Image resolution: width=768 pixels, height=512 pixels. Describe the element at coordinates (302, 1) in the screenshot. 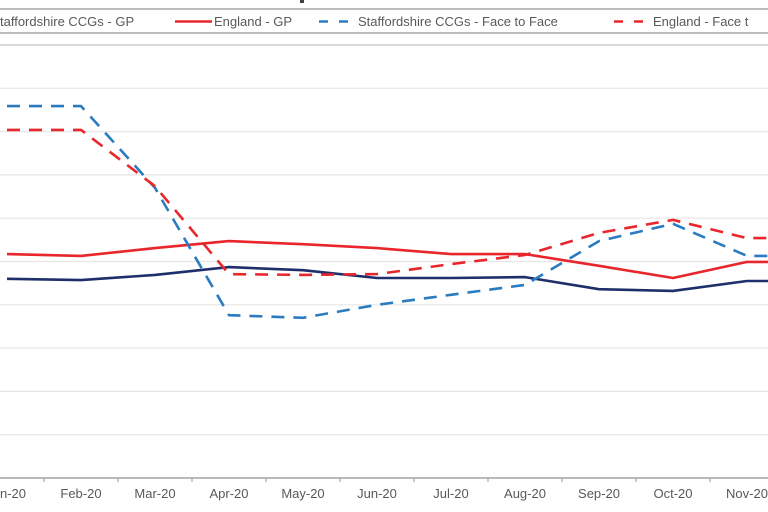

I see `title-fragment` at that location.